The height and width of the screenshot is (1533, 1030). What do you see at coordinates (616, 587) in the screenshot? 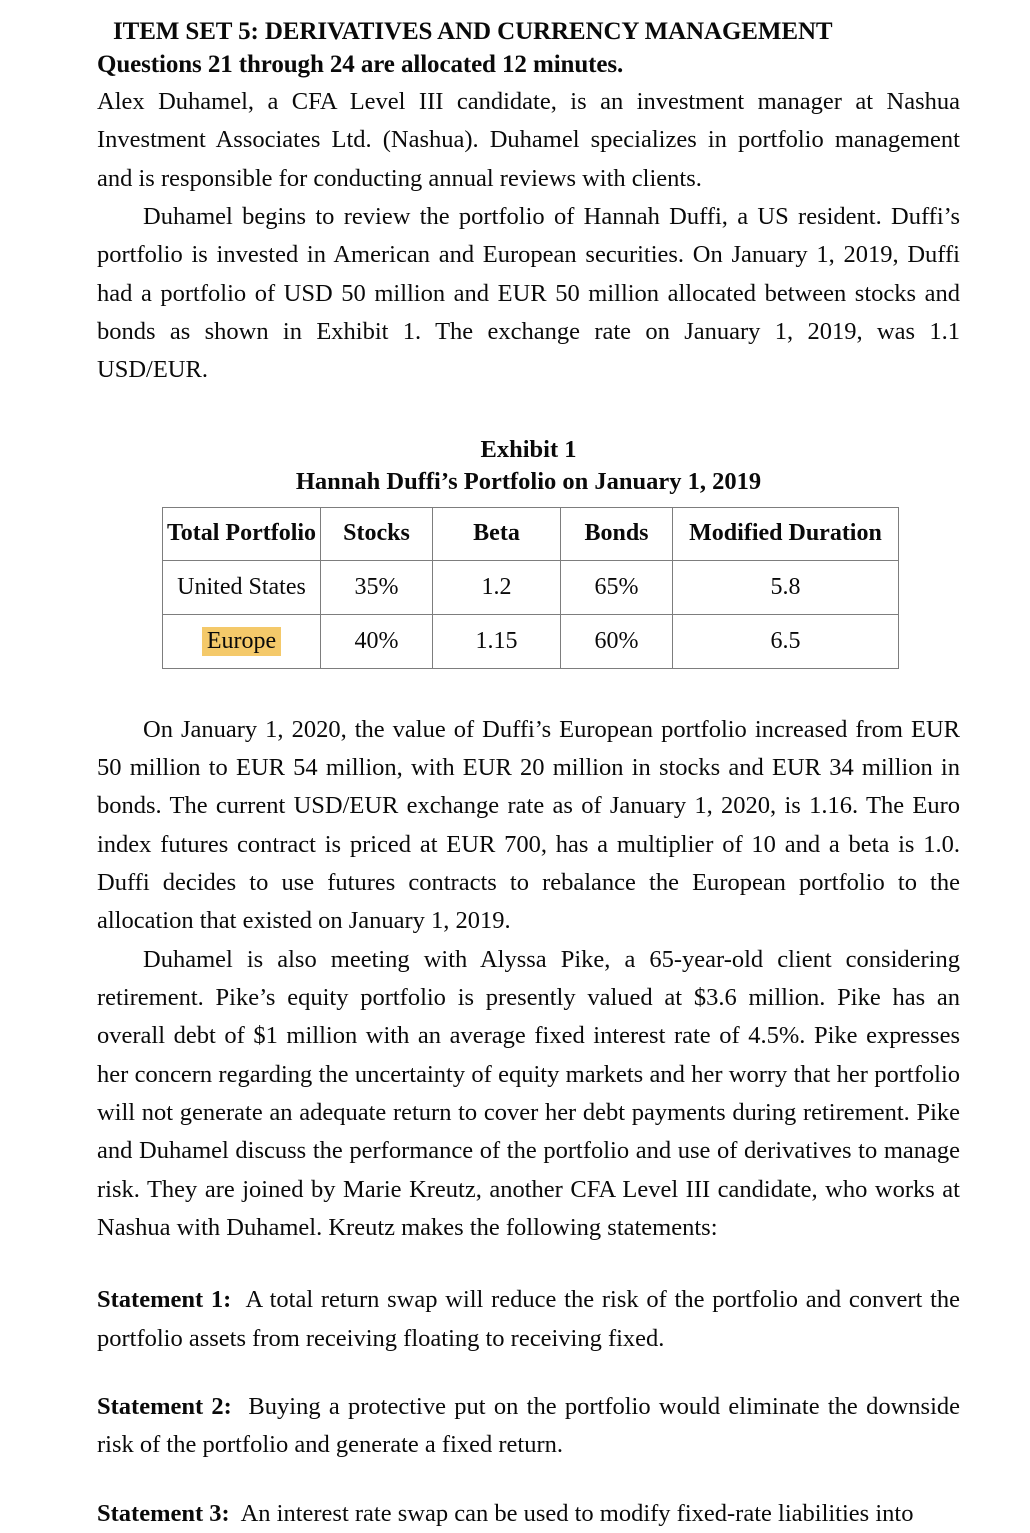
I see `cell-bonds: 65%` at bounding box center [616, 587].